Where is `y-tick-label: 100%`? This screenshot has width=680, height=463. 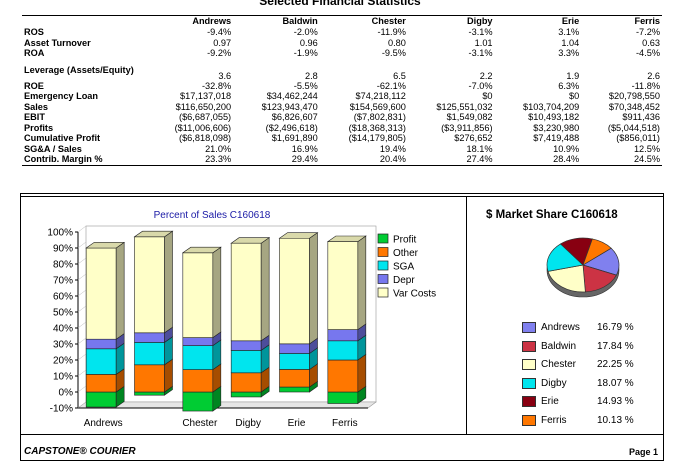
y-tick-label: 100% is located at coordinates (60, 233).